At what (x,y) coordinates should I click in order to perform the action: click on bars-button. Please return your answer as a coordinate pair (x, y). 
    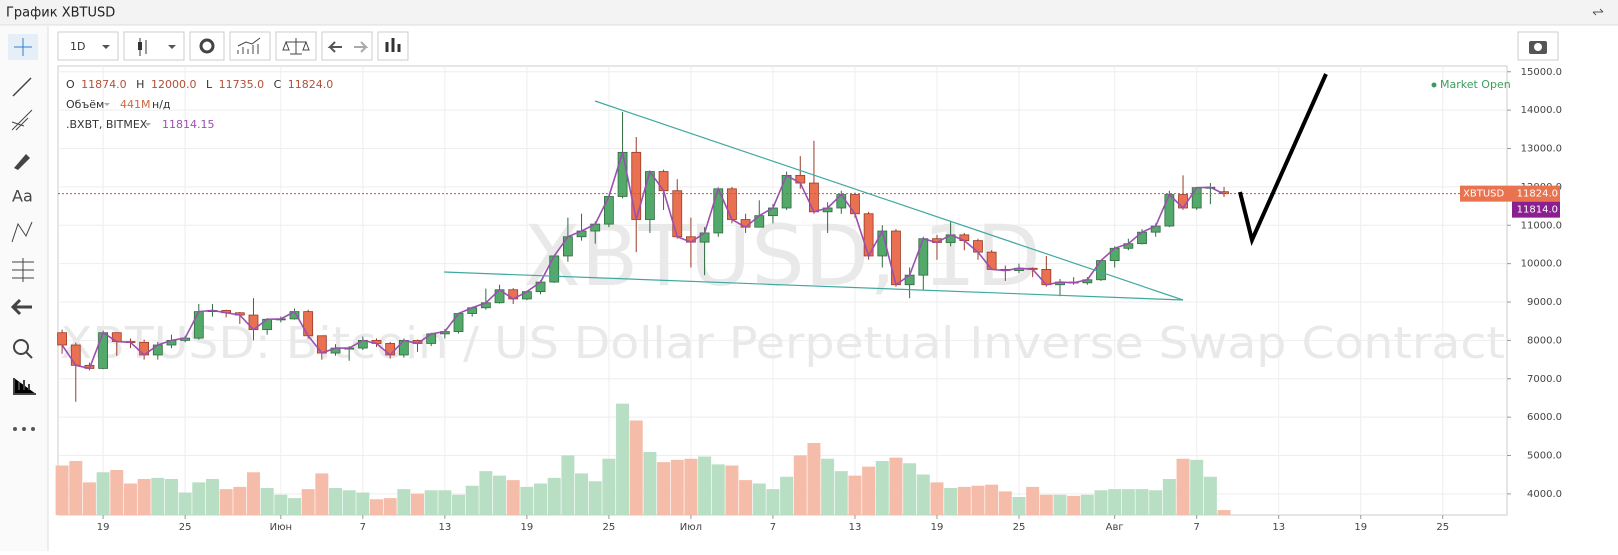
    Looking at the image, I should click on (393, 46).